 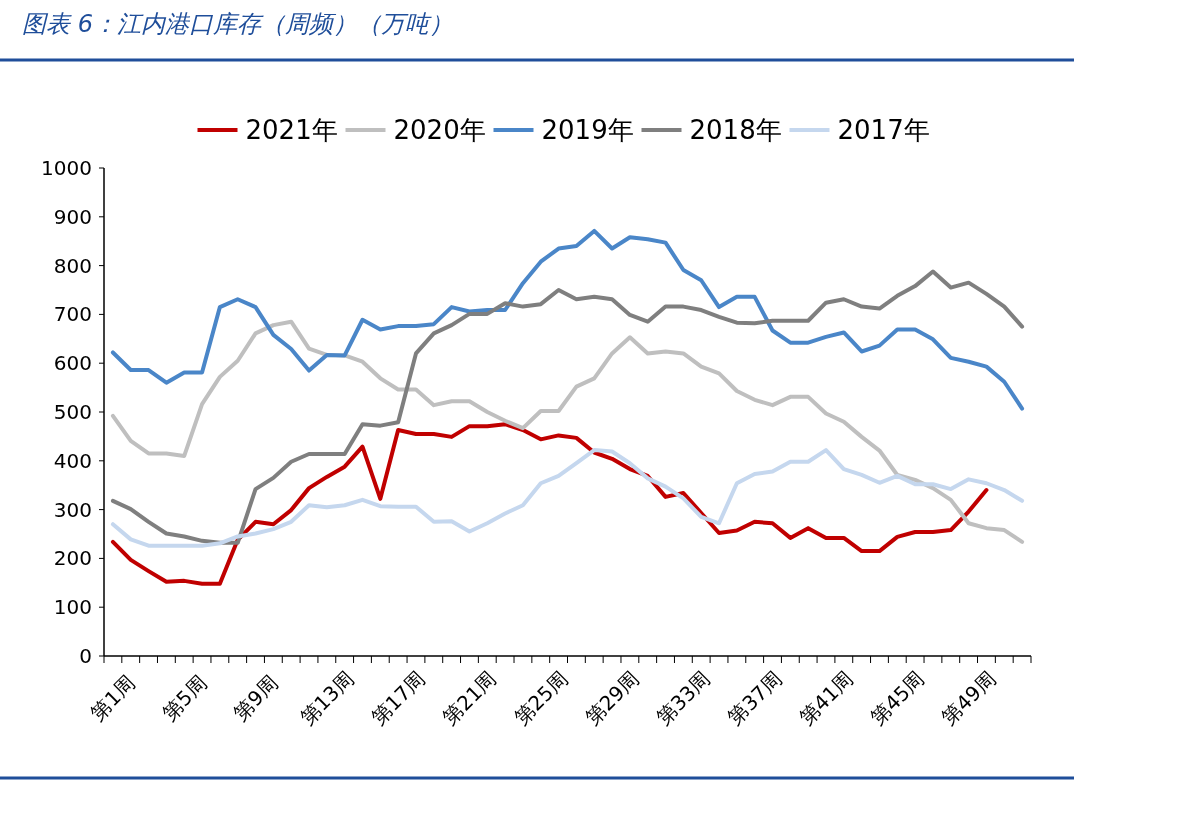 I want to click on legend-label: 2019年, so click(x=587, y=130).